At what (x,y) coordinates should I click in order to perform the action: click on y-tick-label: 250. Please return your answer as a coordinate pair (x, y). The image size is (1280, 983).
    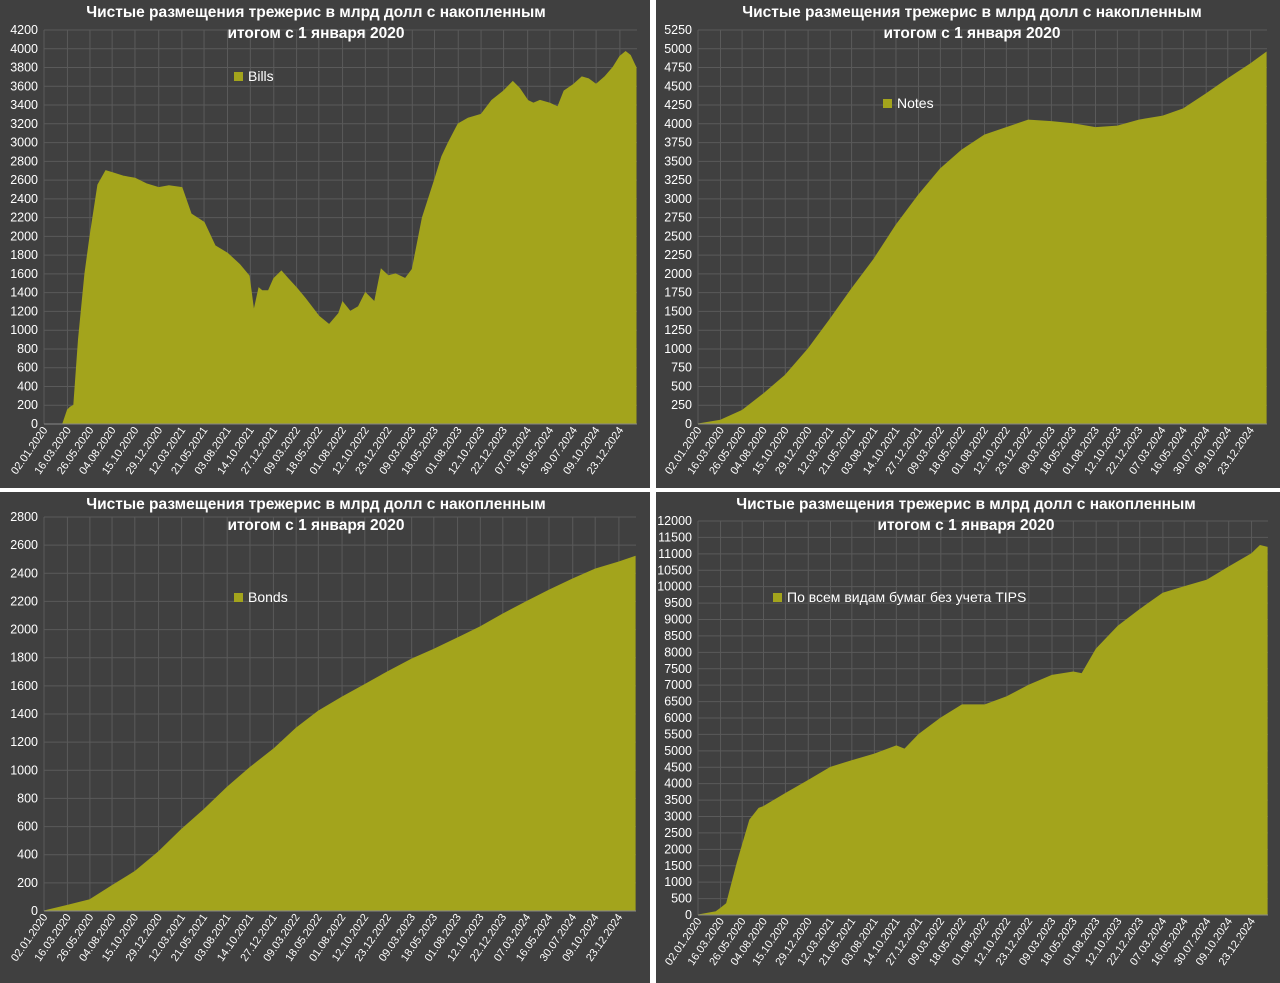
    Looking at the image, I should click on (681, 405).